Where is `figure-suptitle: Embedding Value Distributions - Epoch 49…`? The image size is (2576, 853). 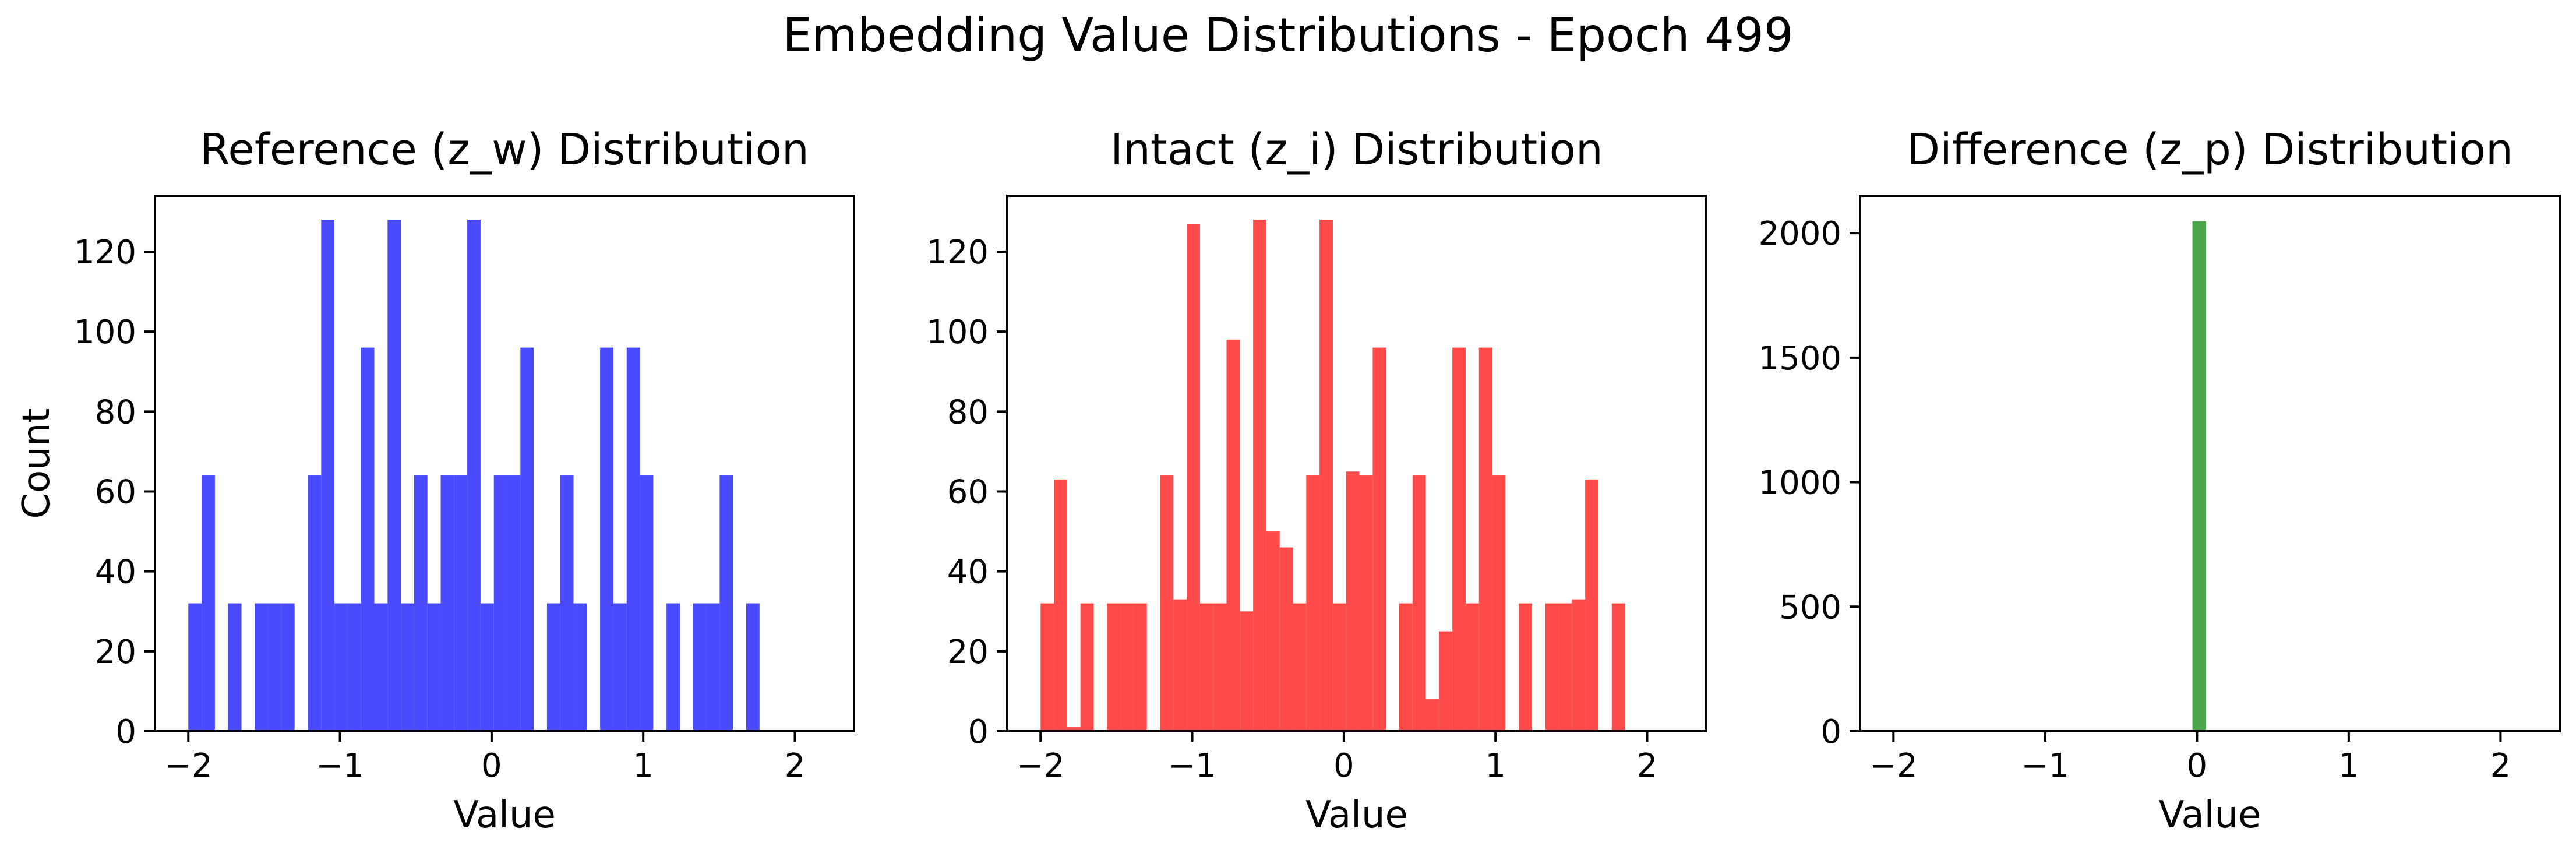 figure-suptitle: Embedding Value Distributions - Epoch 49… is located at coordinates (1288, 35).